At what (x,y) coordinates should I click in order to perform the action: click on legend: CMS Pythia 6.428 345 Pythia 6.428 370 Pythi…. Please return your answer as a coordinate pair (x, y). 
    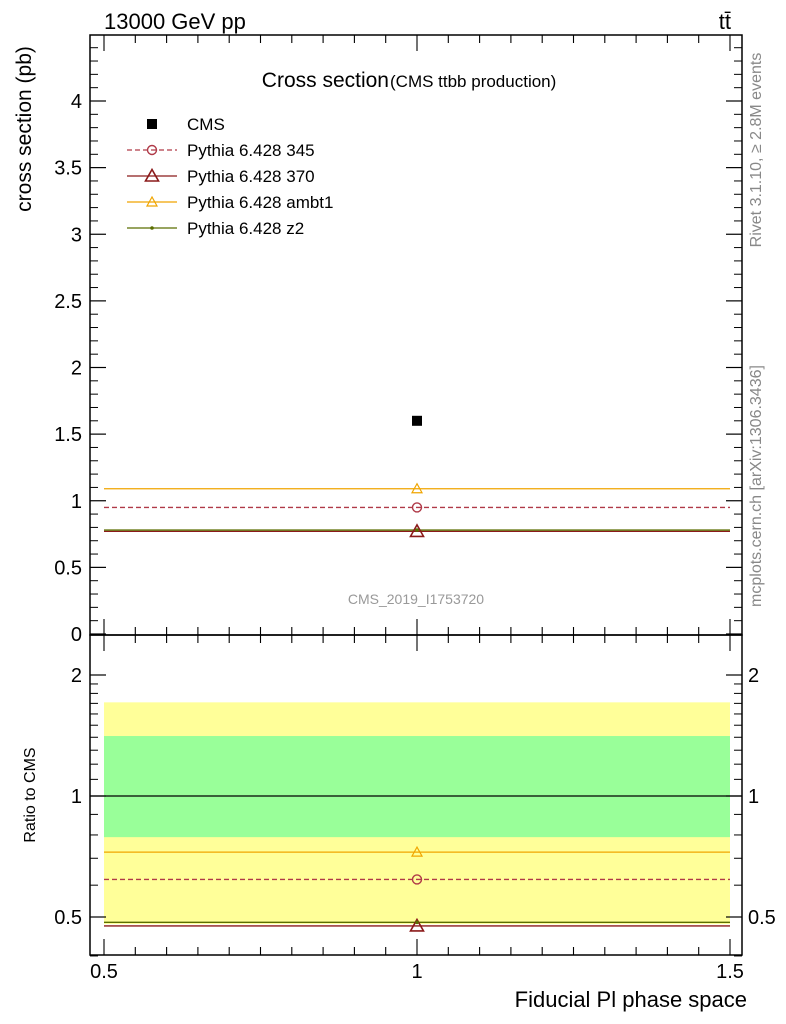
    Looking at the image, I should click on (230, 176).